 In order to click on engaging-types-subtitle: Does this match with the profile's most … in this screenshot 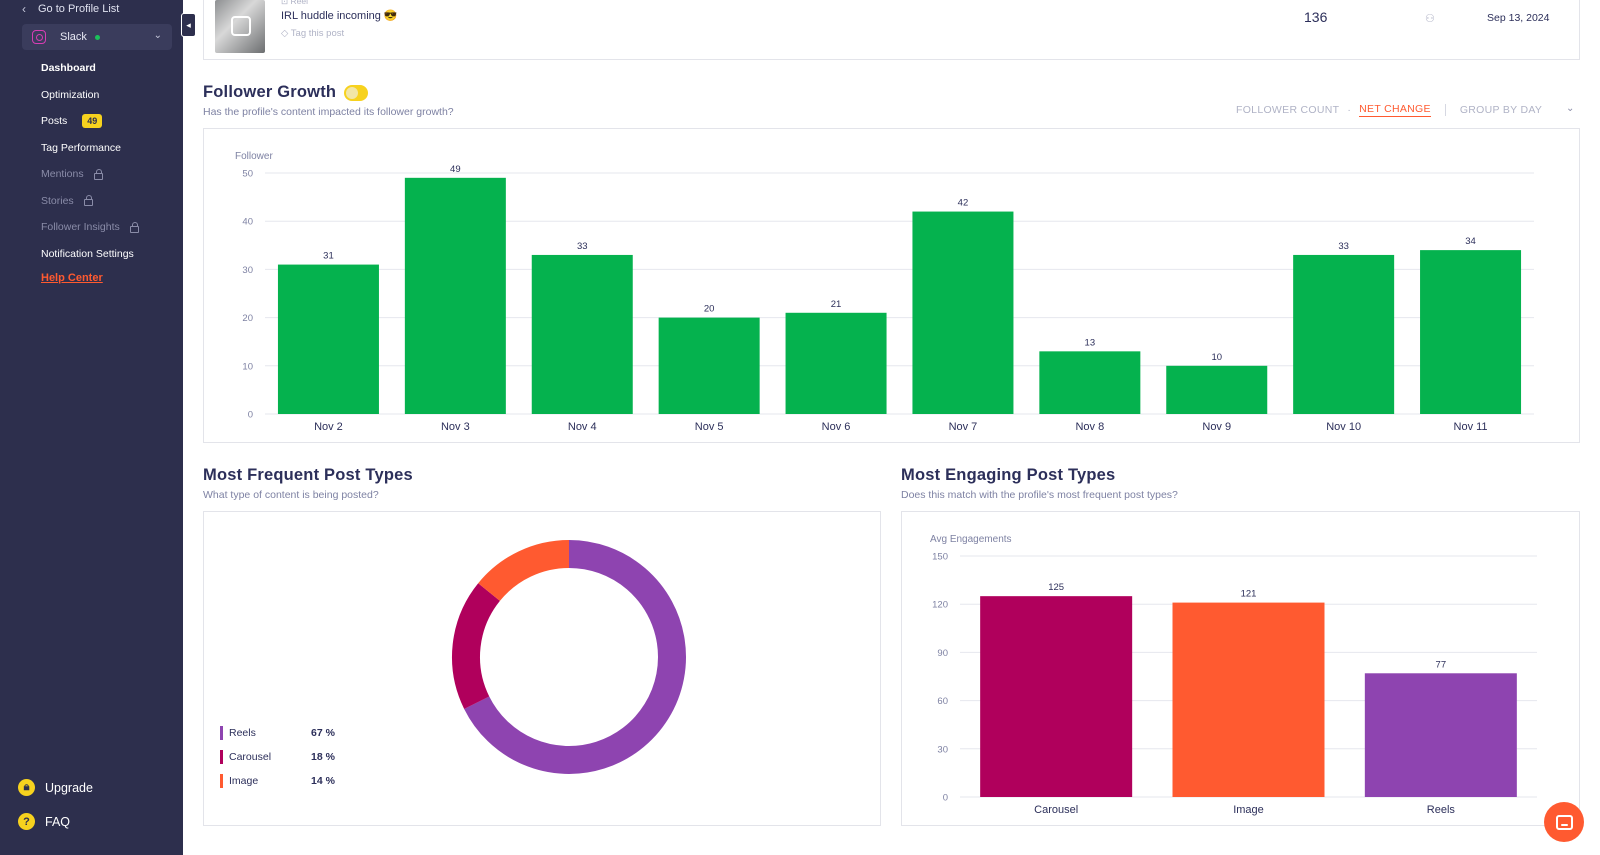, I will do `click(1039, 495)`.